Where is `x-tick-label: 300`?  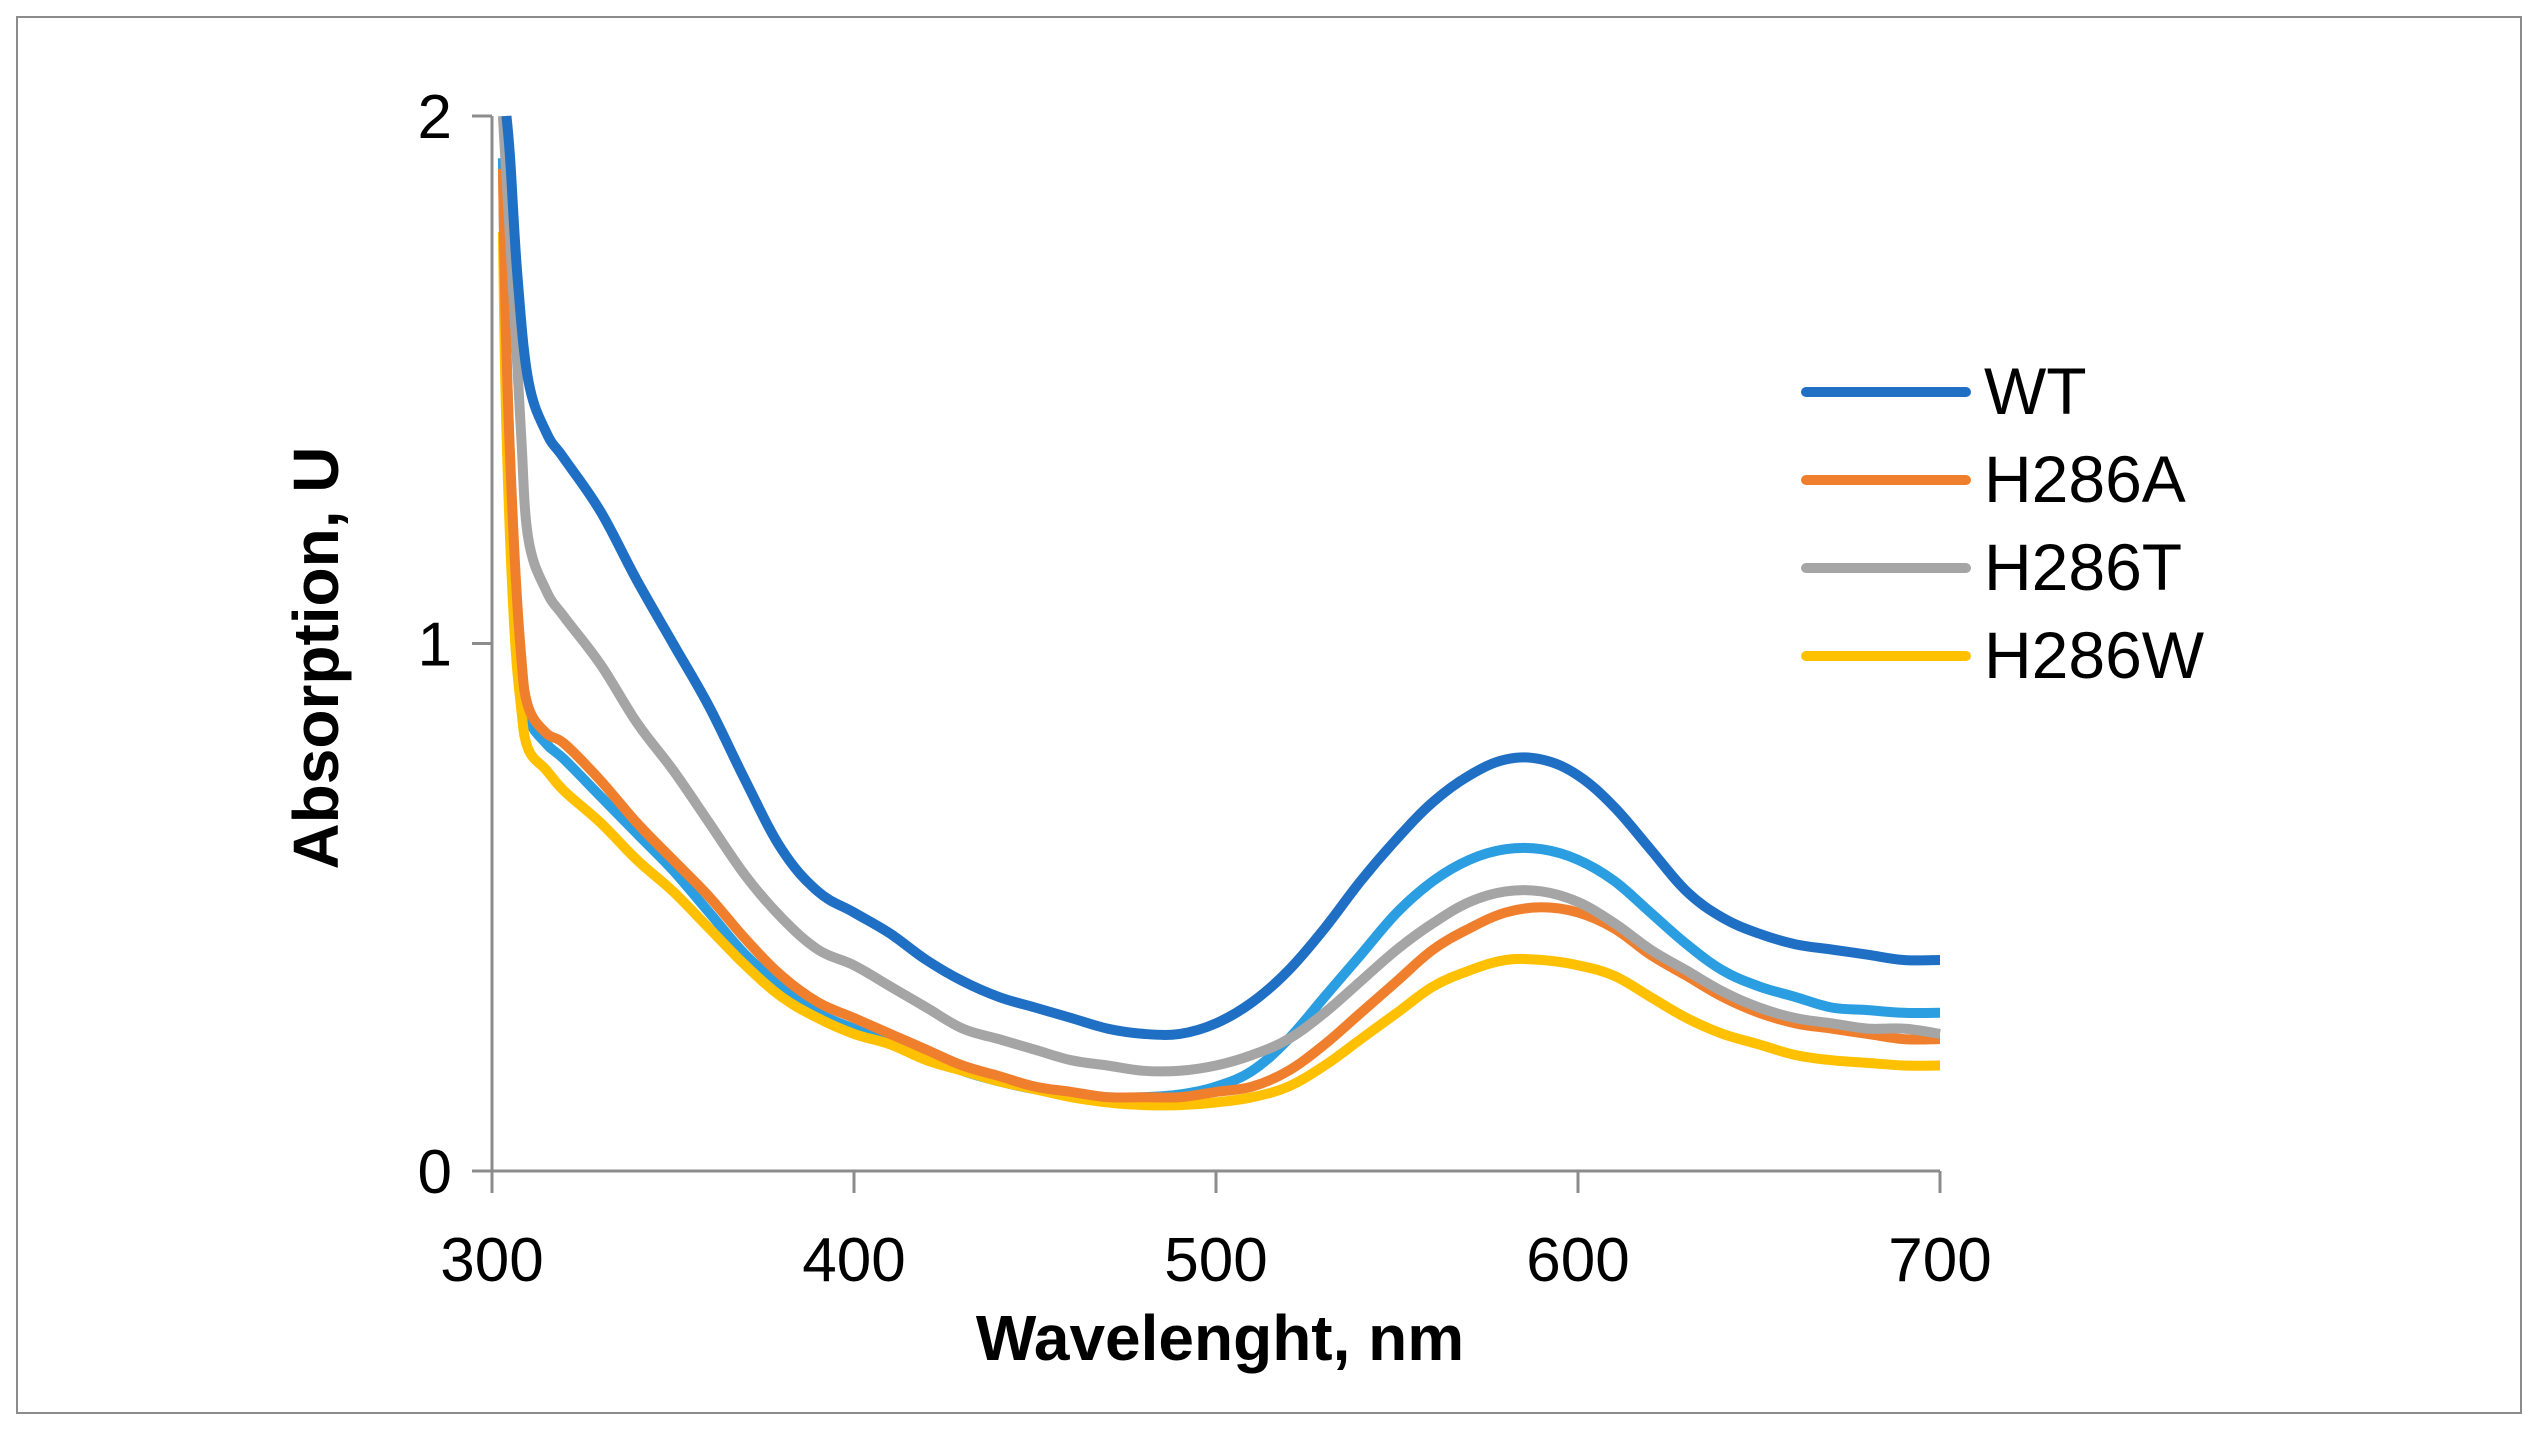 x-tick-label: 300 is located at coordinates (491, 1260).